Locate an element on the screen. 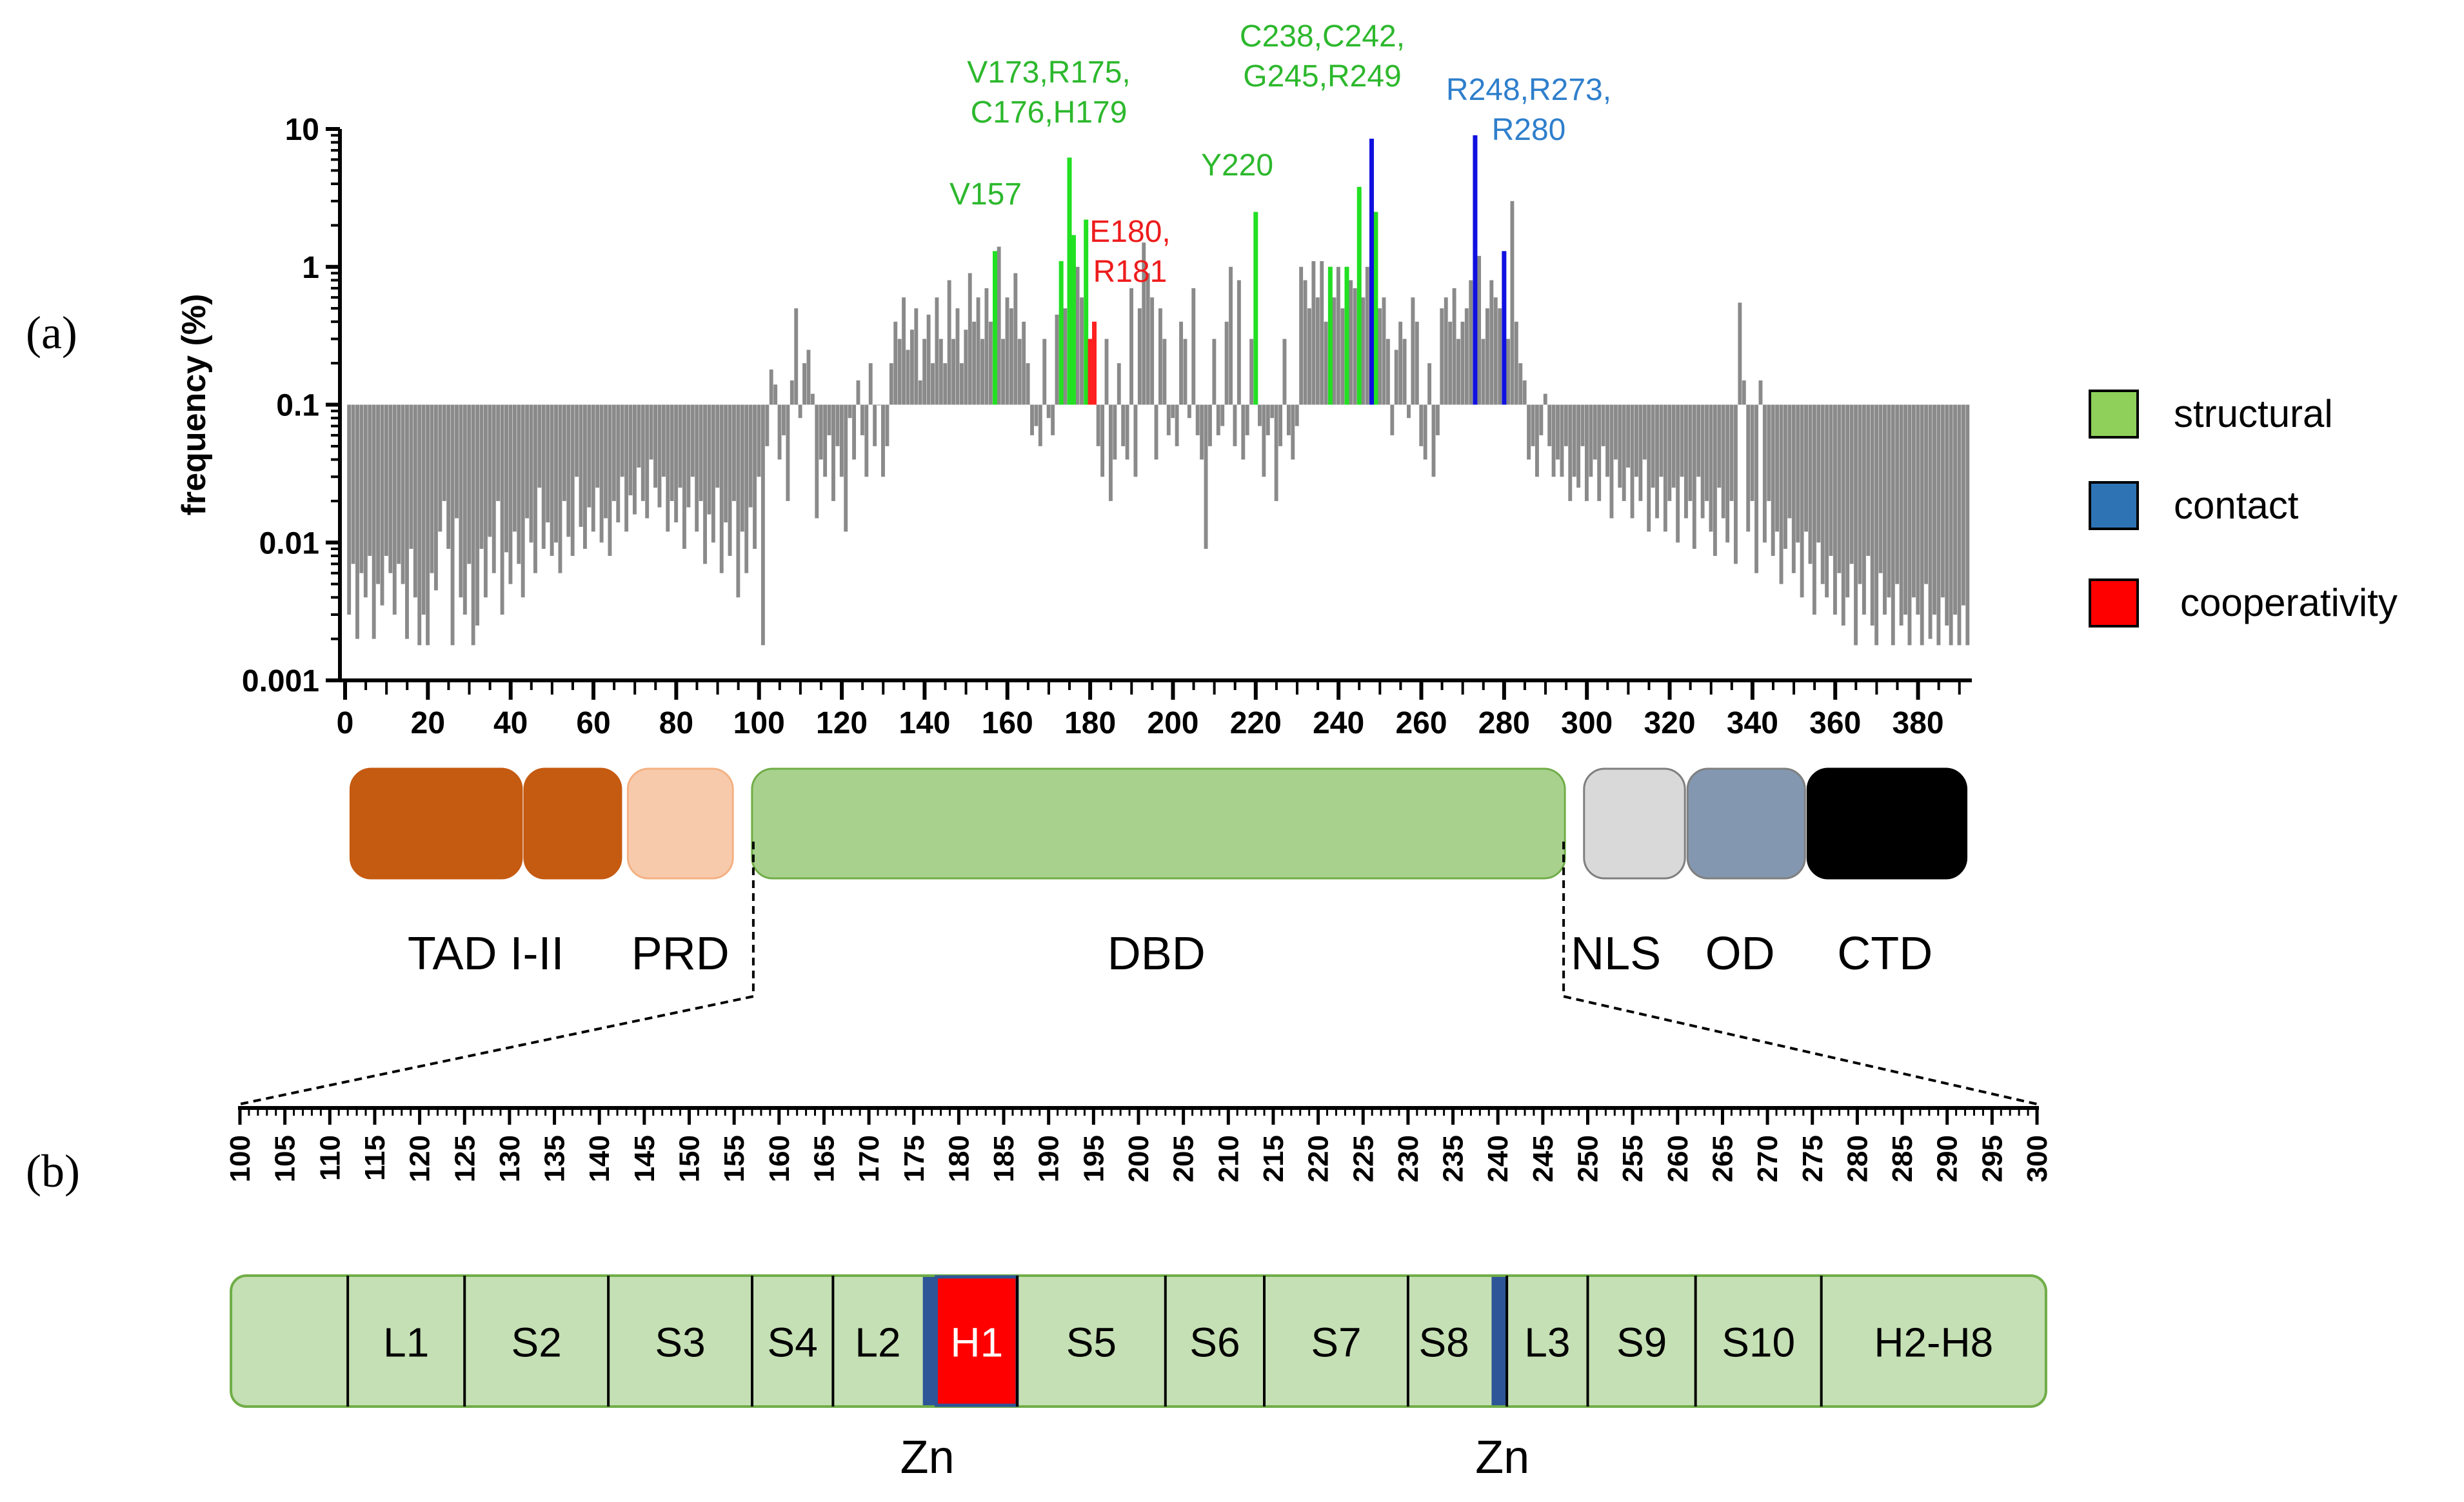 This screenshot has height=1502, width=2464. dbd-axis-label: 180 is located at coordinates (959, 1158).